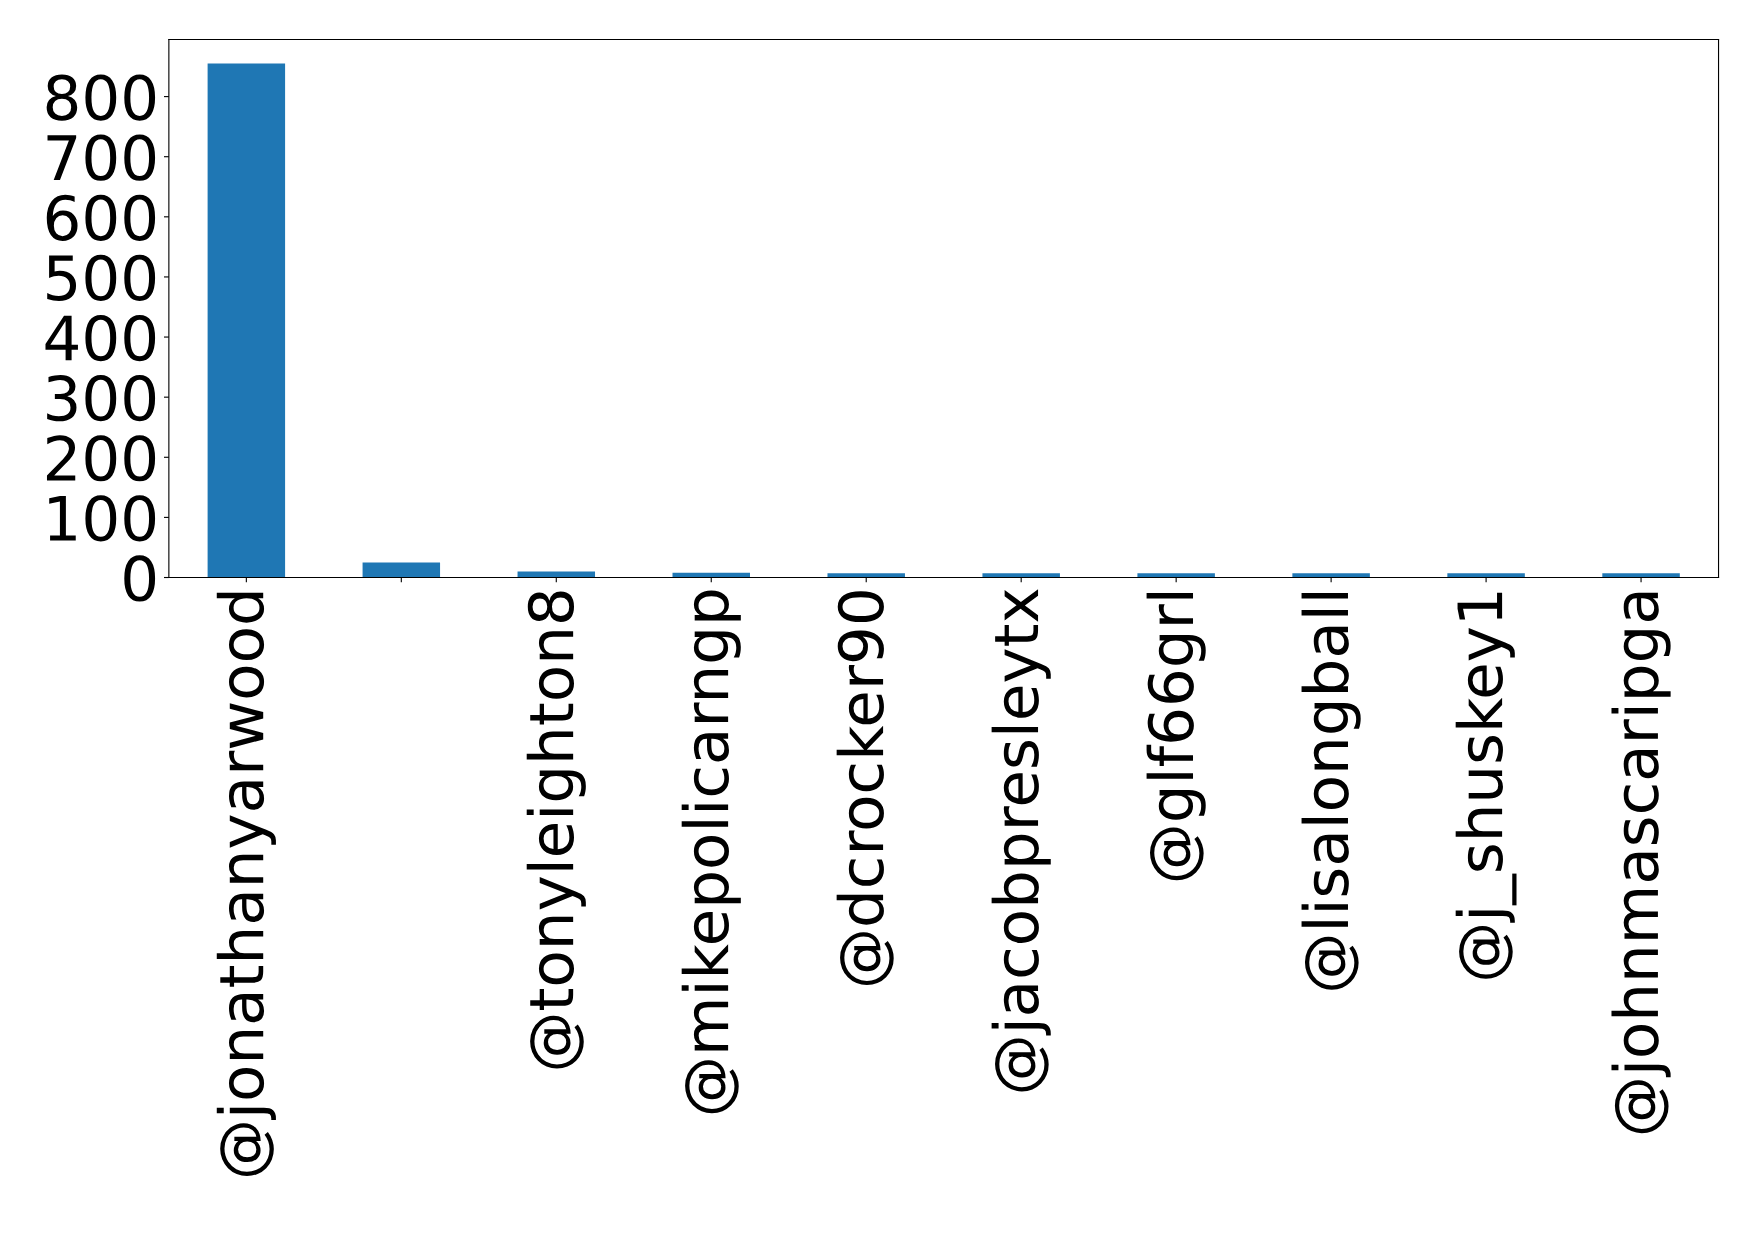  Describe the element at coordinates (1641, 863) in the screenshot. I see `x-tick-label: @johnmascaripga` at that location.